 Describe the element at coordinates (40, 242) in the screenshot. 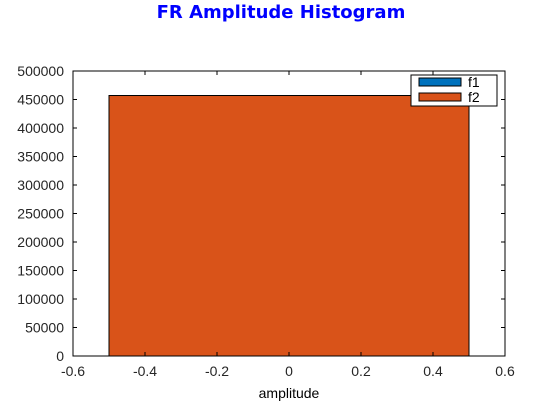

I see `y-tick-label: 200000` at that location.